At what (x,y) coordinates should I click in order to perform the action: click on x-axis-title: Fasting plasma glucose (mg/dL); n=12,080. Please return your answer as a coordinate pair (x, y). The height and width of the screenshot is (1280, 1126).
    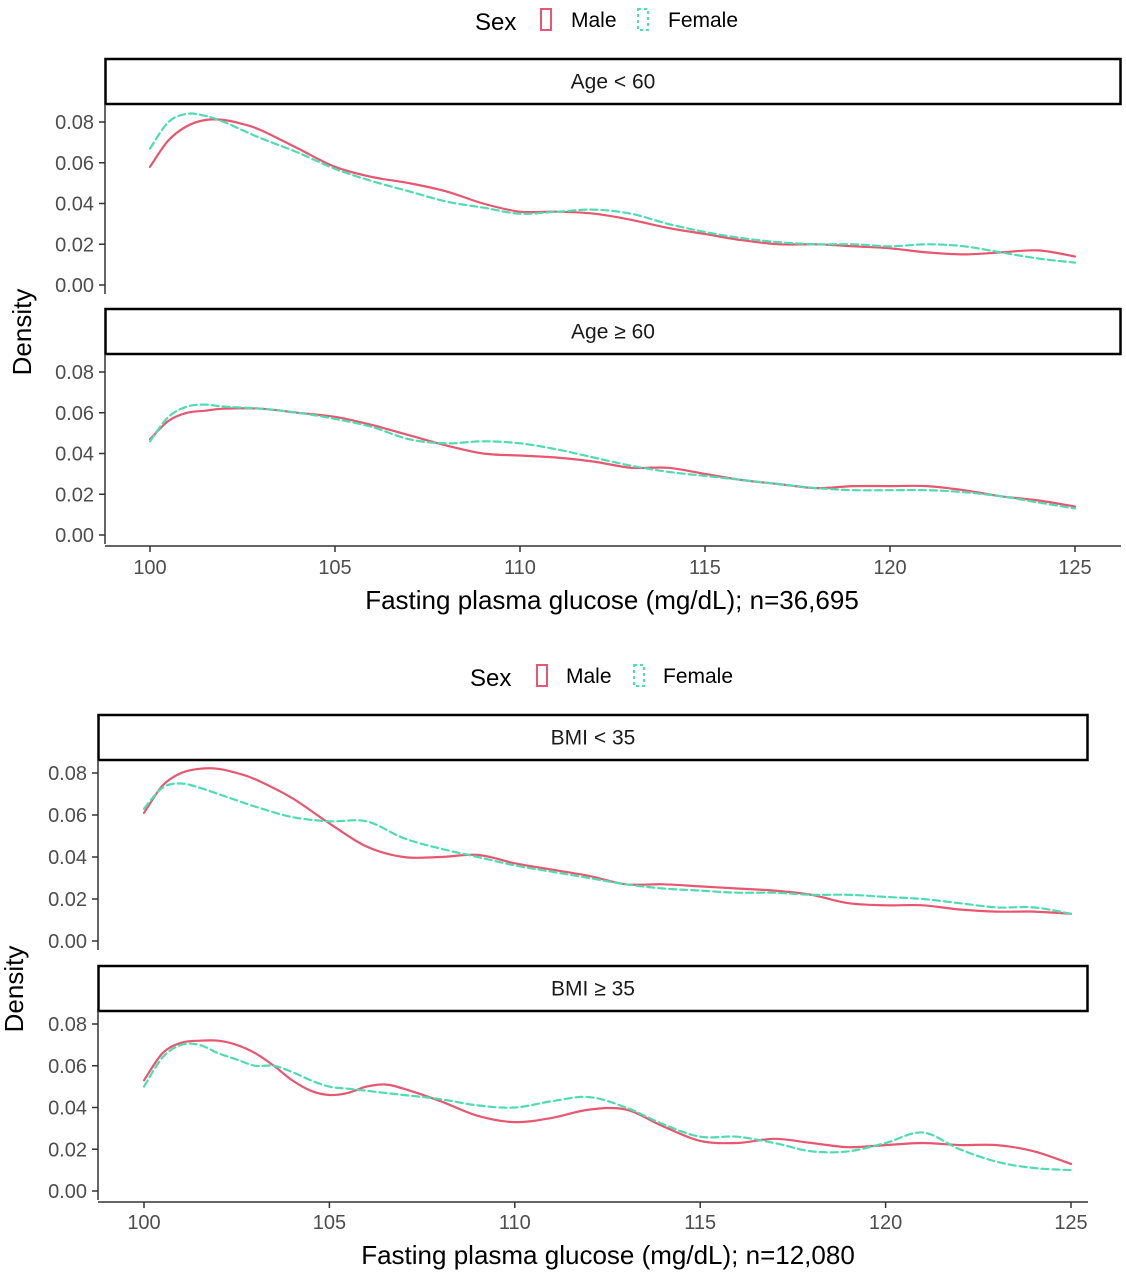
    Looking at the image, I should click on (608, 1255).